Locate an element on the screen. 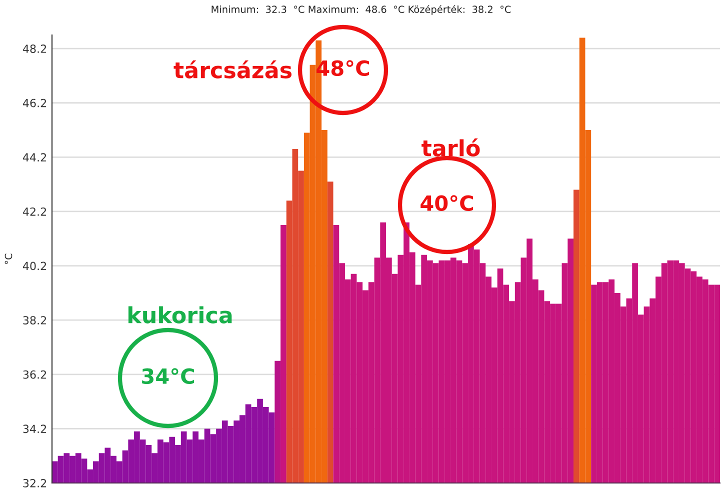  y-tick-label: 44.2 is located at coordinates (34, 157).